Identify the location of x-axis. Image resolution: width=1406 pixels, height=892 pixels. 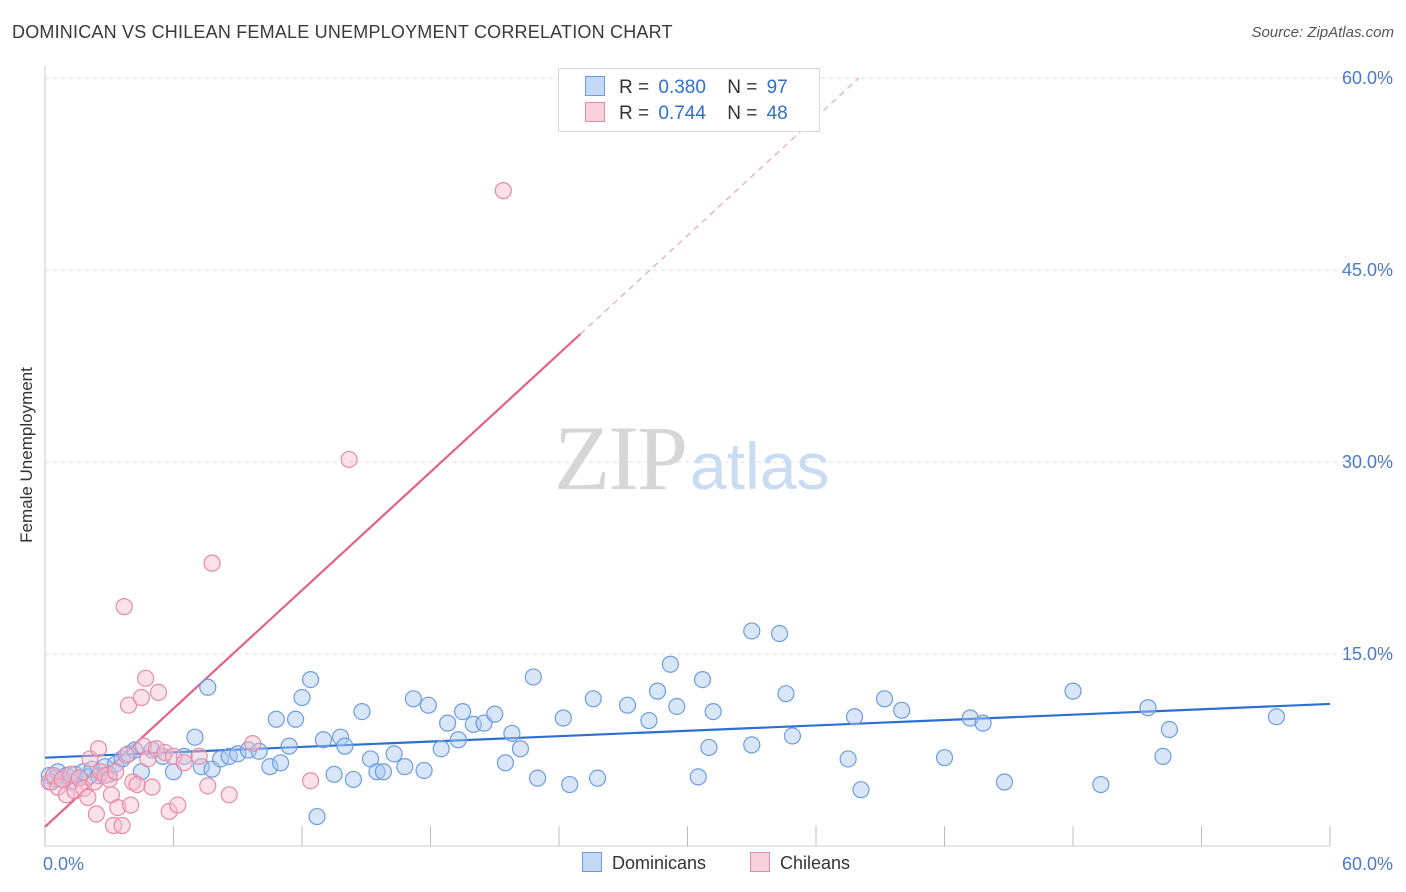
(687, 836).